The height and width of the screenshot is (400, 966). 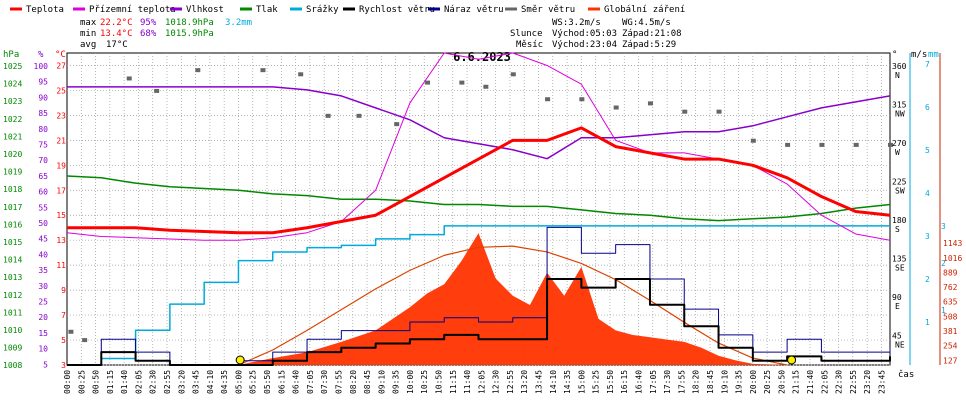 What do you see at coordinates (210, 382) in the screenshot?
I see `x-tick-label: 04:10` at bounding box center [210, 382].